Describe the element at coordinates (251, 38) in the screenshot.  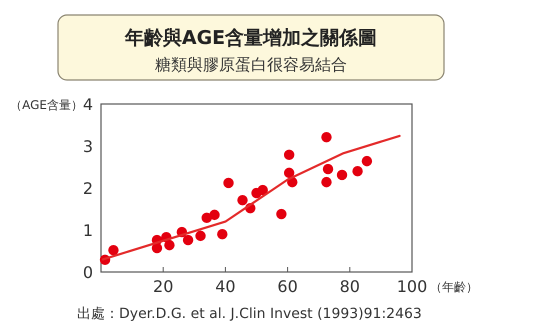
I see `chart-title: 年齡與AGE含量增加之關係圖` at that location.